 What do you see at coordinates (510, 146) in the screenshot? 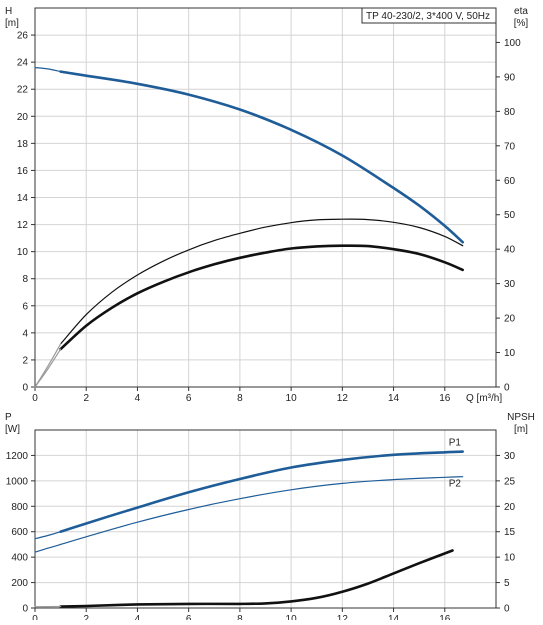
I see `y-right-tick-label: 70` at bounding box center [510, 146].